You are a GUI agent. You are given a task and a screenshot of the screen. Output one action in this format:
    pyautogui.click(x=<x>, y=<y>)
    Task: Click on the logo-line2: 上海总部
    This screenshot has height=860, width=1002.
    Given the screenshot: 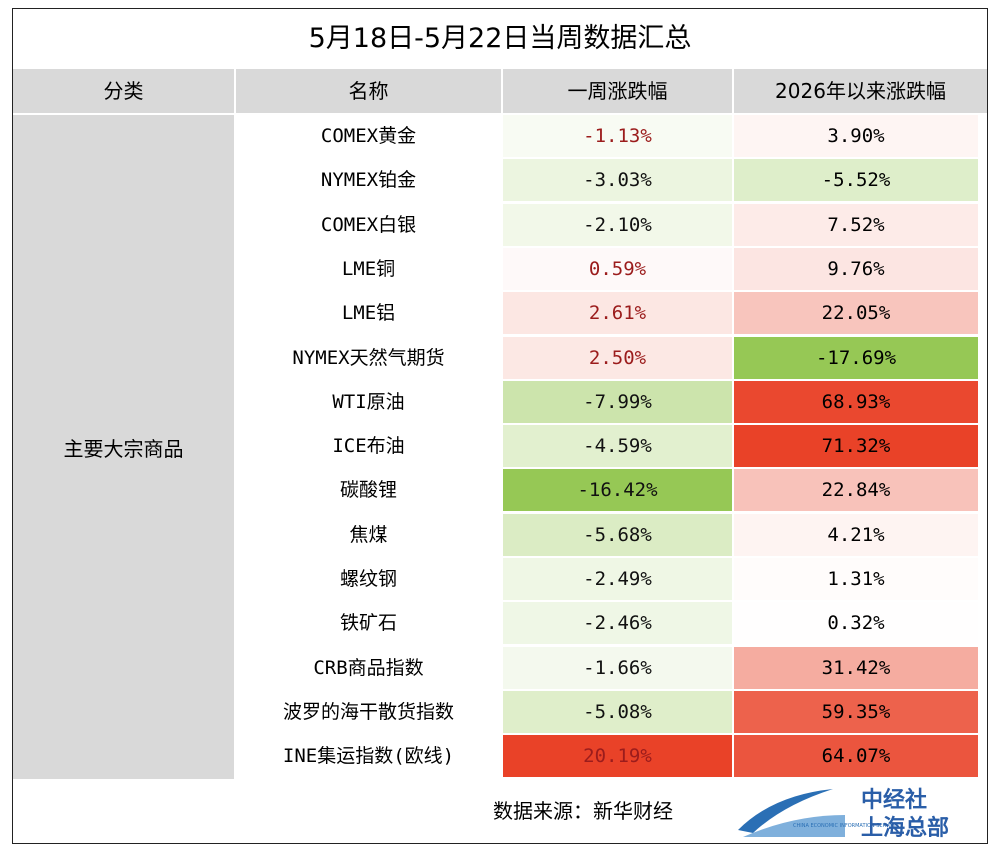 What is the action you would take?
    pyautogui.click(x=905, y=828)
    